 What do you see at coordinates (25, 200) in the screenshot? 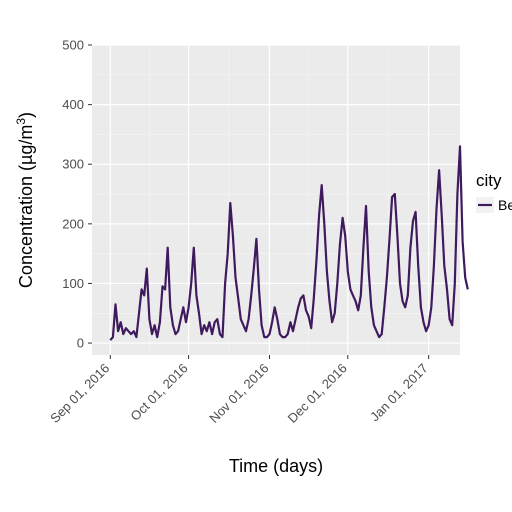
I see `y-axis-title: Concentration (µg/m3)` at bounding box center [25, 200].